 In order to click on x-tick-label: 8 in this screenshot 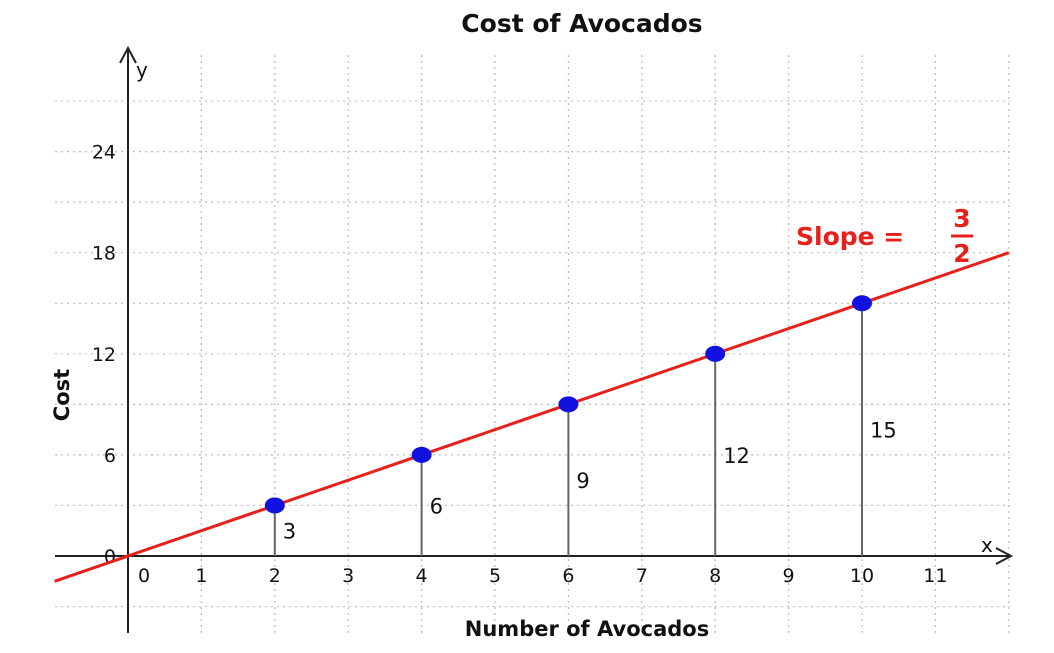, I will do `click(715, 576)`.